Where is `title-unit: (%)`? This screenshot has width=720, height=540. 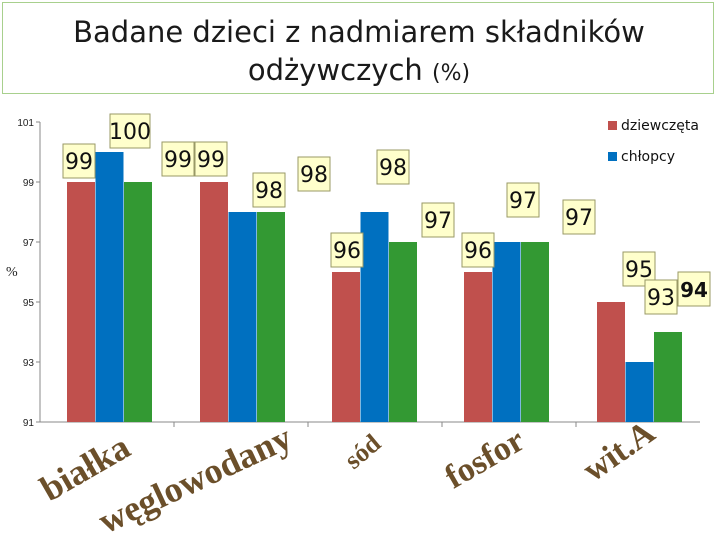 title-unit: (%) is located at coordinates (451, 73).